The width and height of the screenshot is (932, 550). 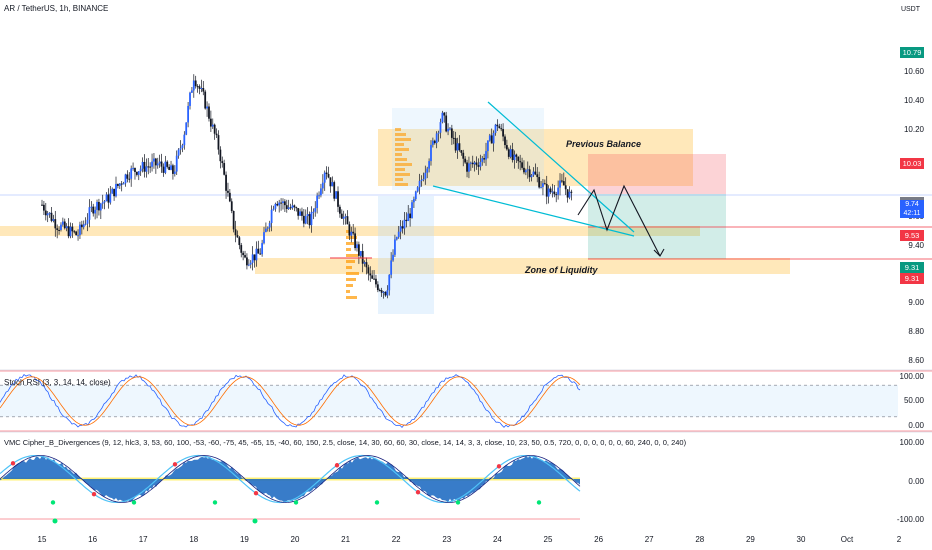 What do you see at coordinates (466, 401) in the screenshot?
I see `stoch-rsi-layer` at bounding box center [466, 401].